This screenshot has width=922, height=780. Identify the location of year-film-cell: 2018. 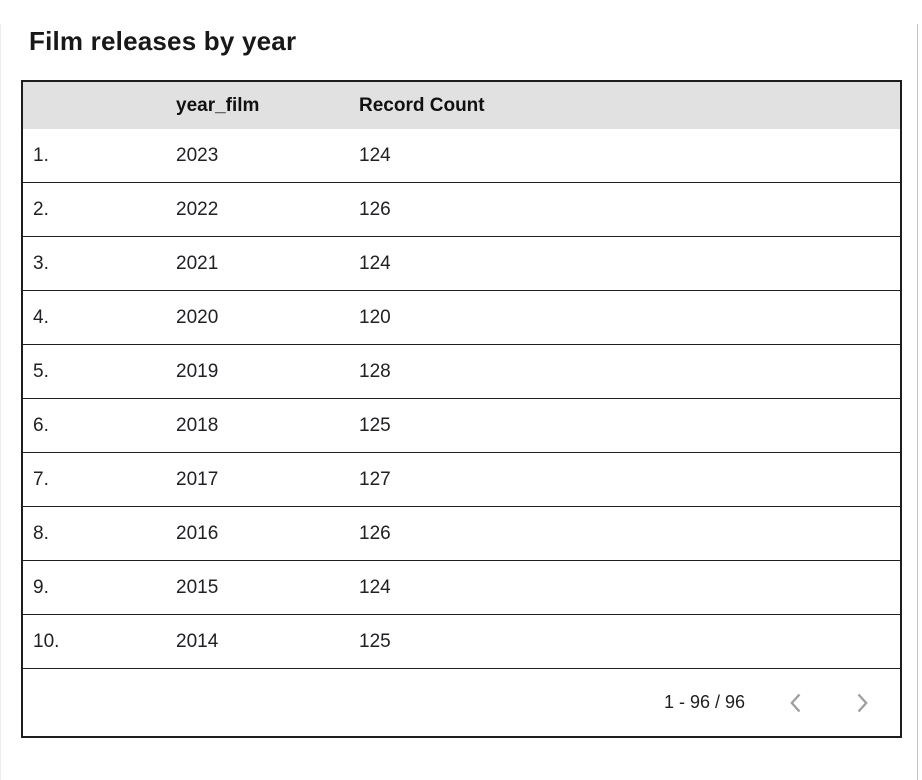
(251, 425).